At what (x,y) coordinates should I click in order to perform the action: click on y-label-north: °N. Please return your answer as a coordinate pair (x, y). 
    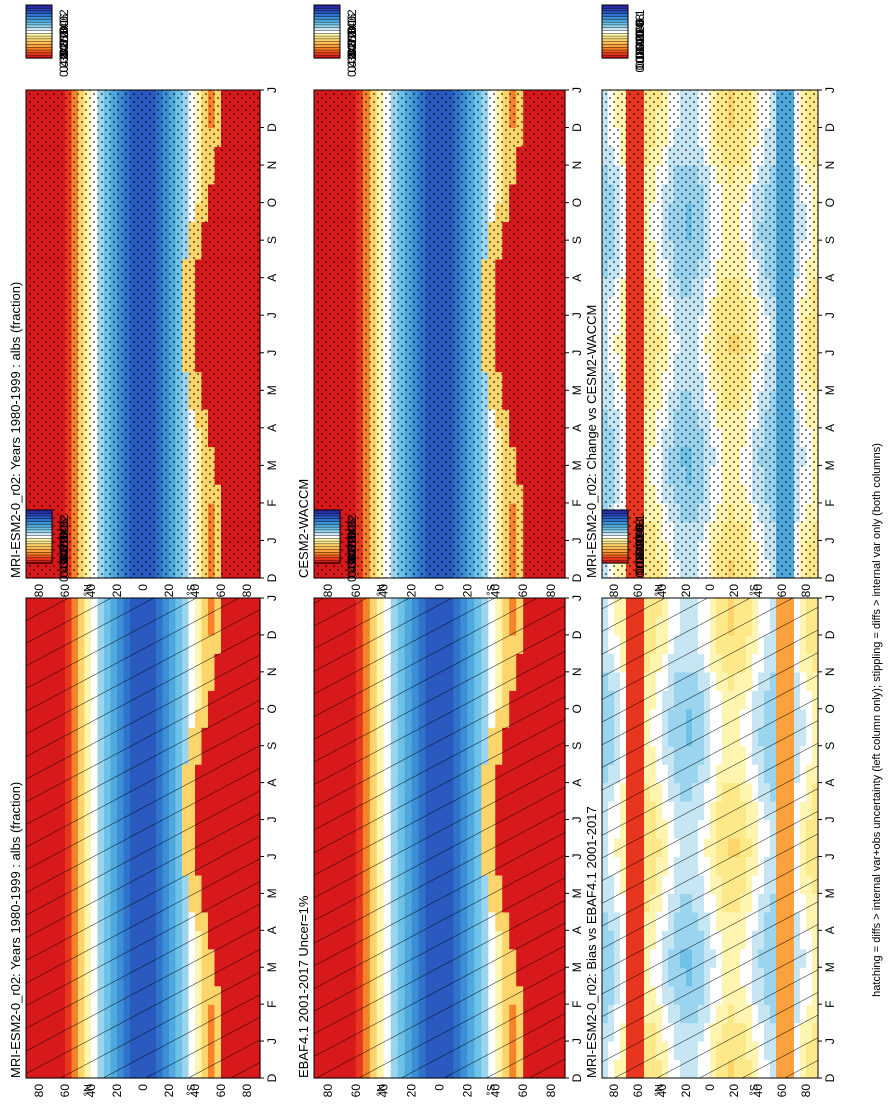
    Looking at the image, I should click on (659, 590).